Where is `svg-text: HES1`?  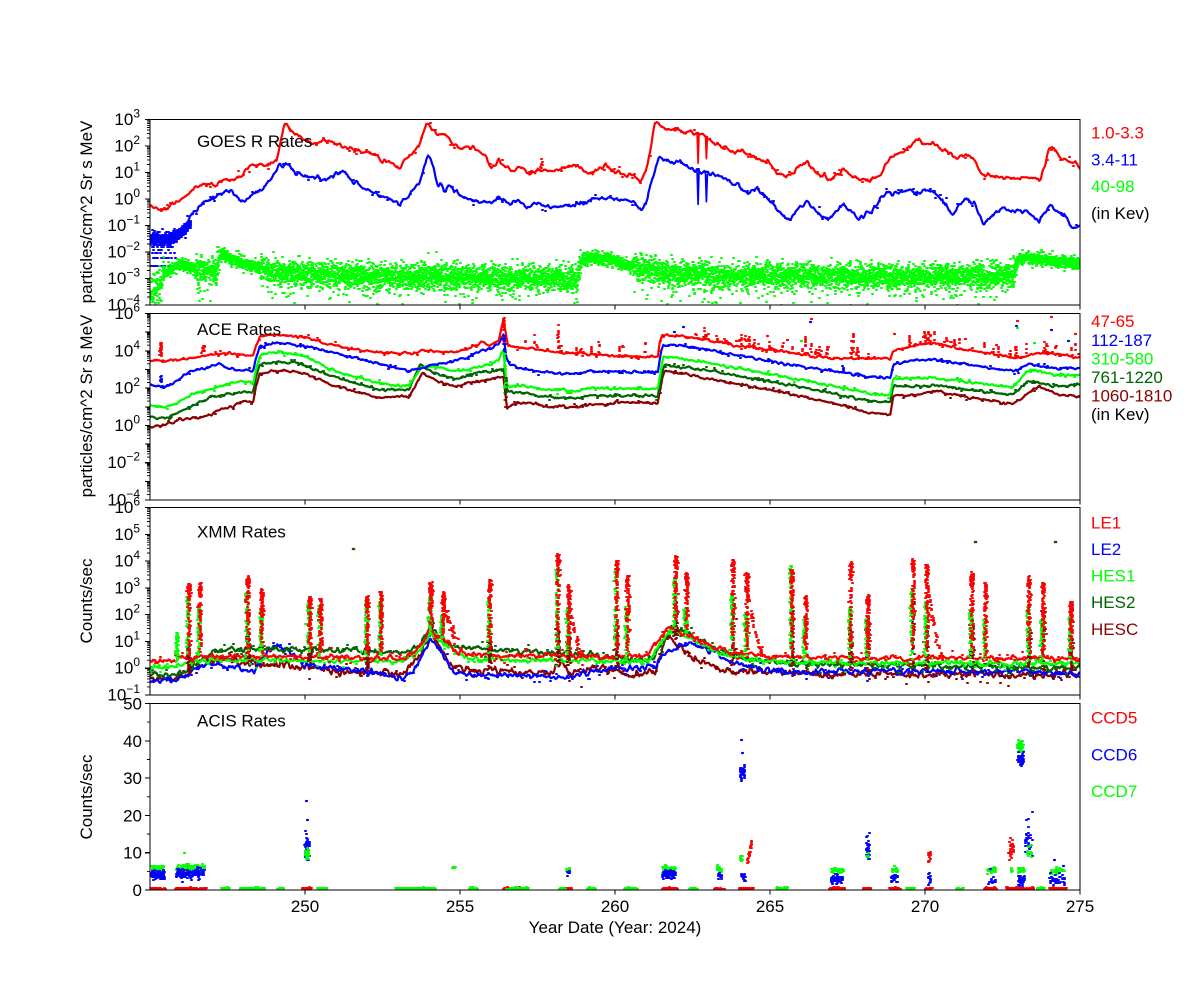
svg-text: HES1 is located at coordinates (1113, 576).